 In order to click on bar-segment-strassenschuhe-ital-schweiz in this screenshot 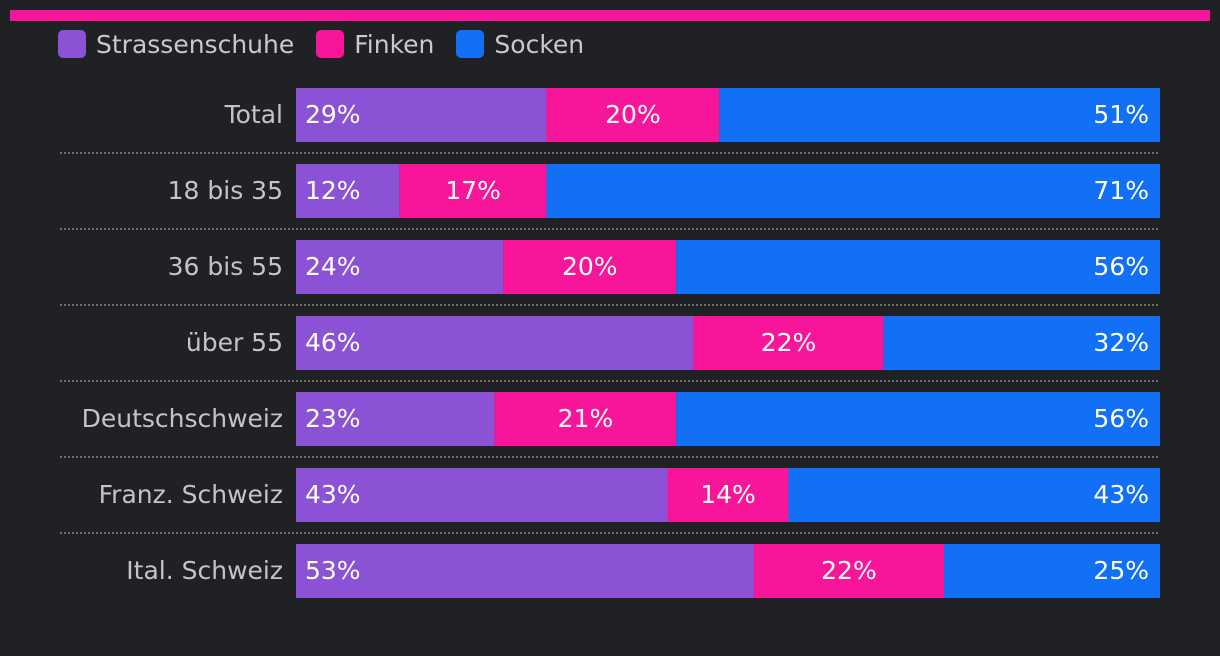, I will do `click(525, 571)`.